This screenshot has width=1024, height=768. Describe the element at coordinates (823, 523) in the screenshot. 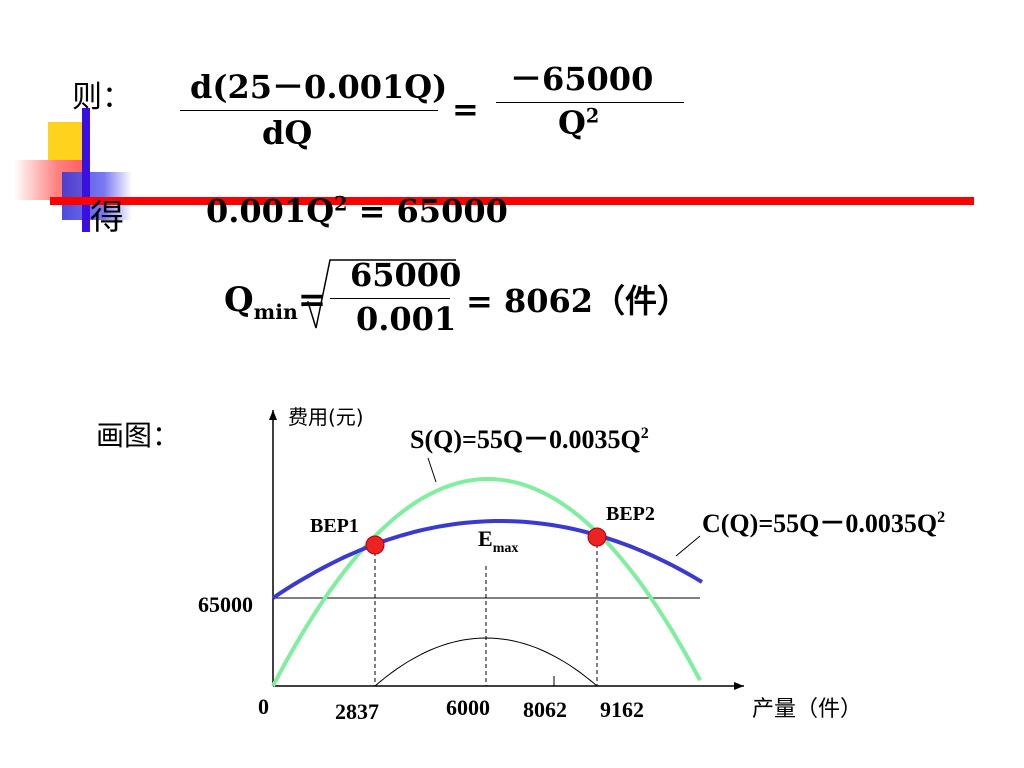

I see `cost-curve-label: C(Q)=55Q－0.0035Q2` at that location.